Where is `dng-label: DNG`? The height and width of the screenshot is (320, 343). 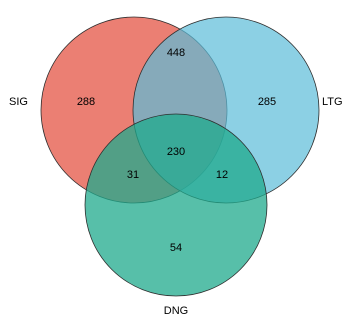
dng-label: DNG is located at coordinates (176, 311).